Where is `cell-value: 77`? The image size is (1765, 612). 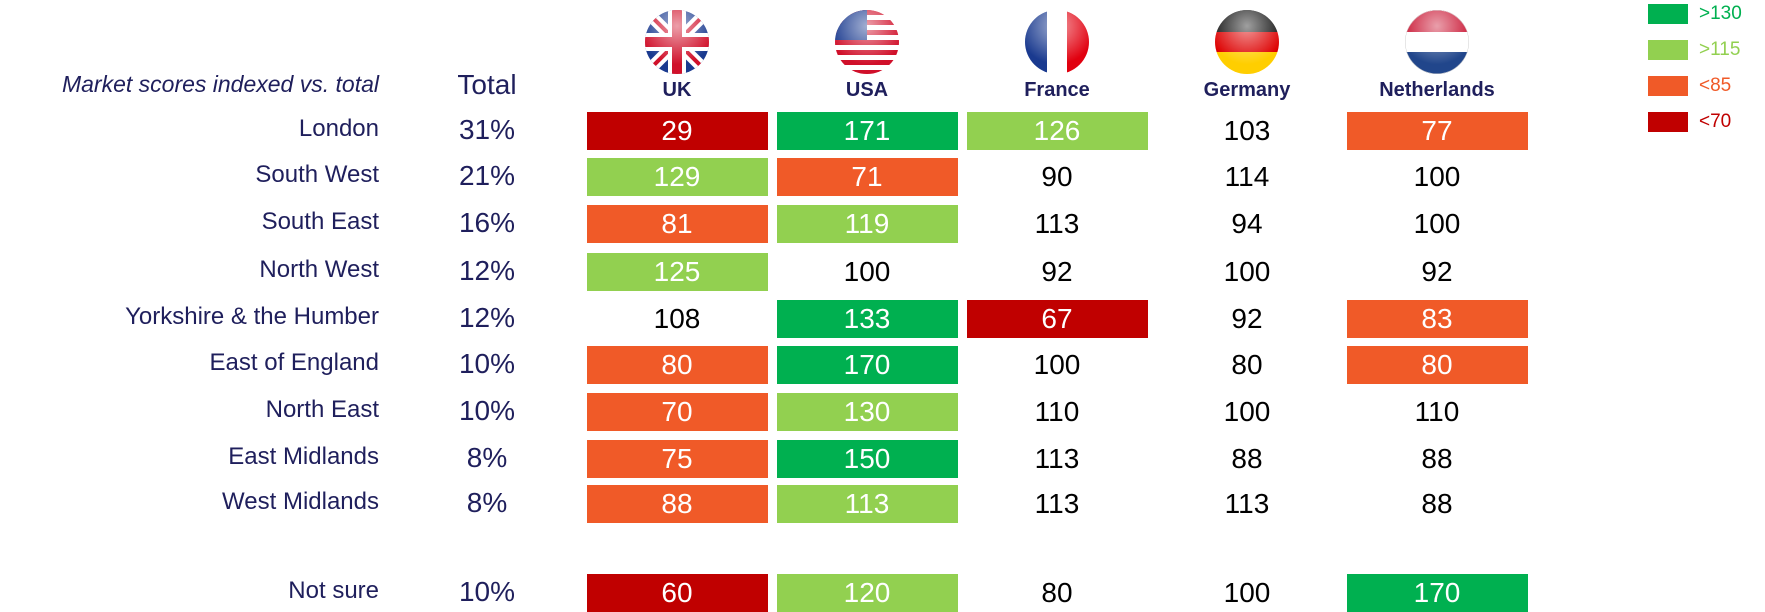 cell-value: 77 is located at coordinates (1437, 130).